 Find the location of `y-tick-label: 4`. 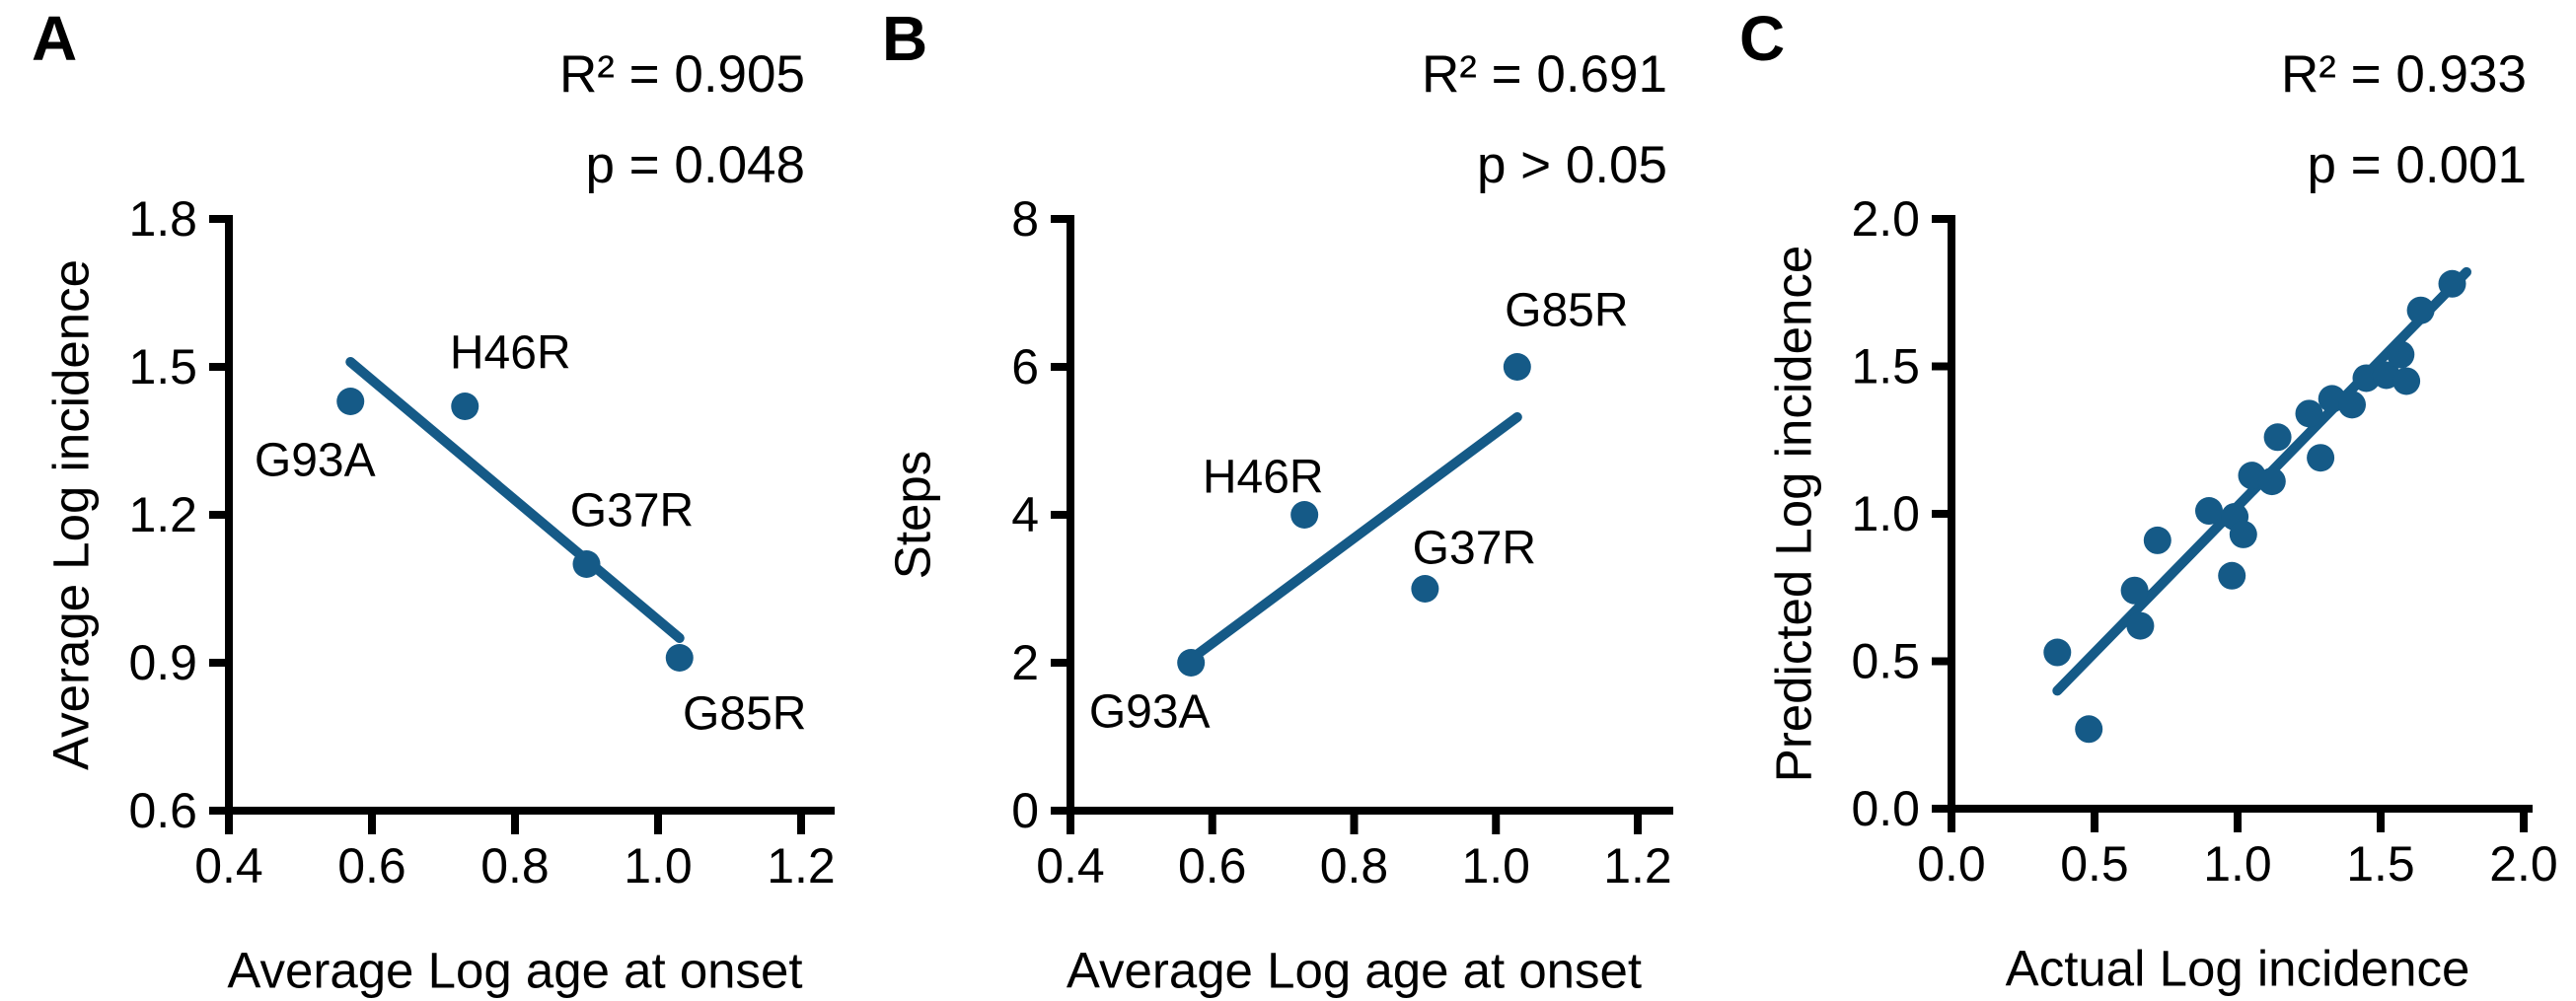

y-tick-label: 4 is located at coordinates (1025, 514).